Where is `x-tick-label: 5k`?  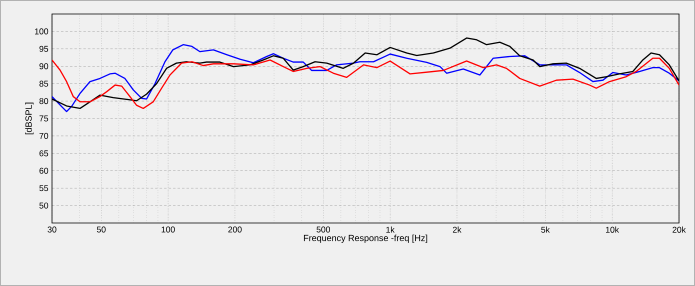 x-tick-label: 5k is located at coordinates (545, 229).